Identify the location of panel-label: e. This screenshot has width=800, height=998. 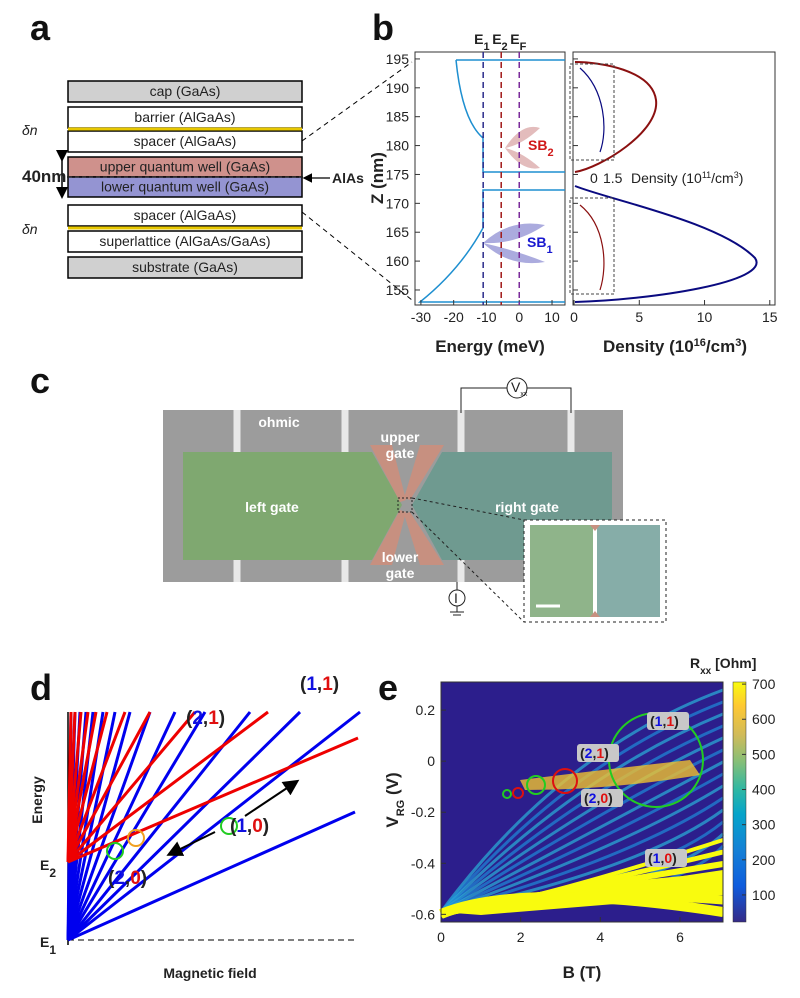
(388, 687).